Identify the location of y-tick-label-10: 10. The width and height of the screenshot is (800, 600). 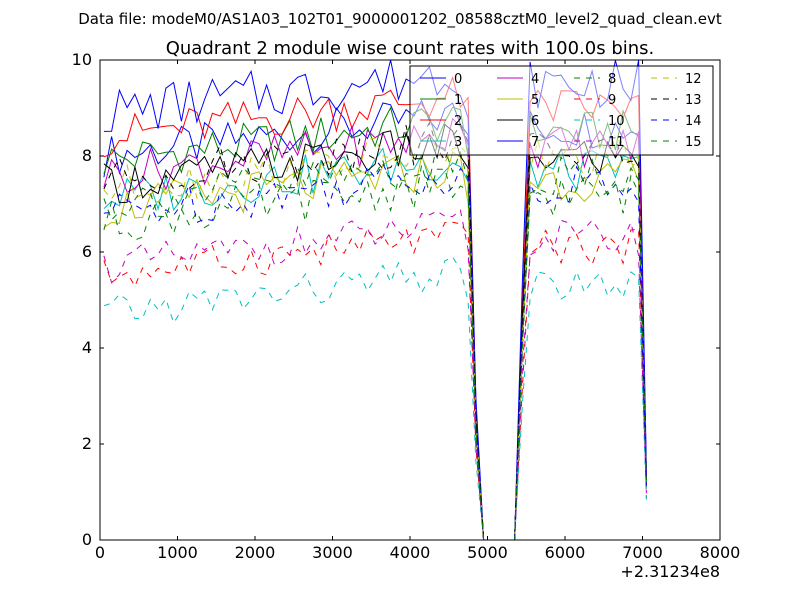
(82, 59).